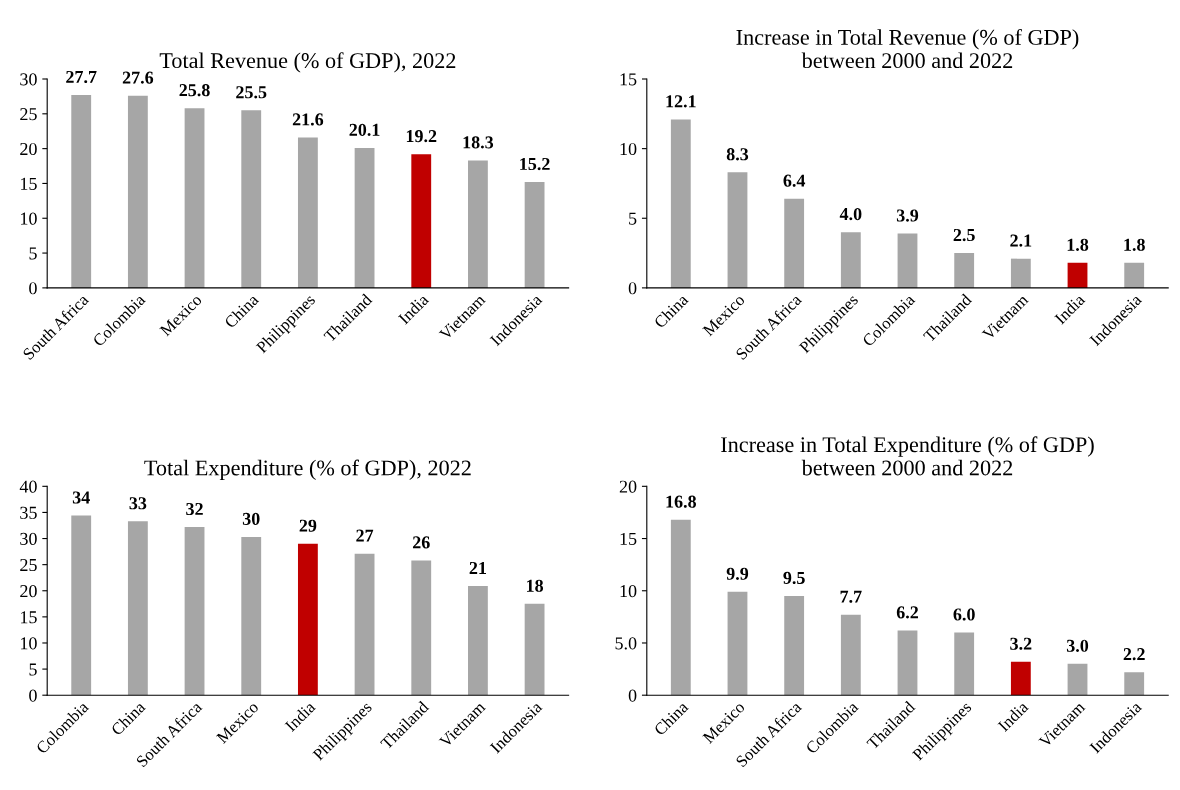 This screenshot has height=790, width=1180. What do you see at coordinates (964, 235) in the screenshot?
I see `data-label: 2.5` at bounding box center [964, 235].